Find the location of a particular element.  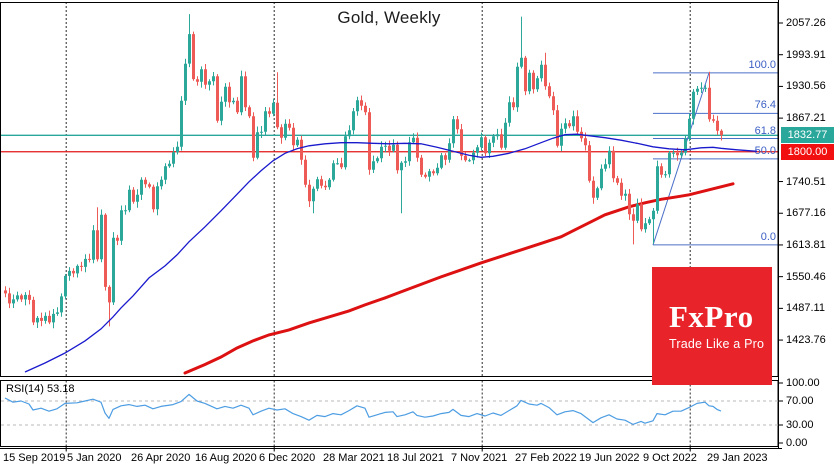

x-axis-label: 15 Sep 2019 is located at coordinates (34, 458).